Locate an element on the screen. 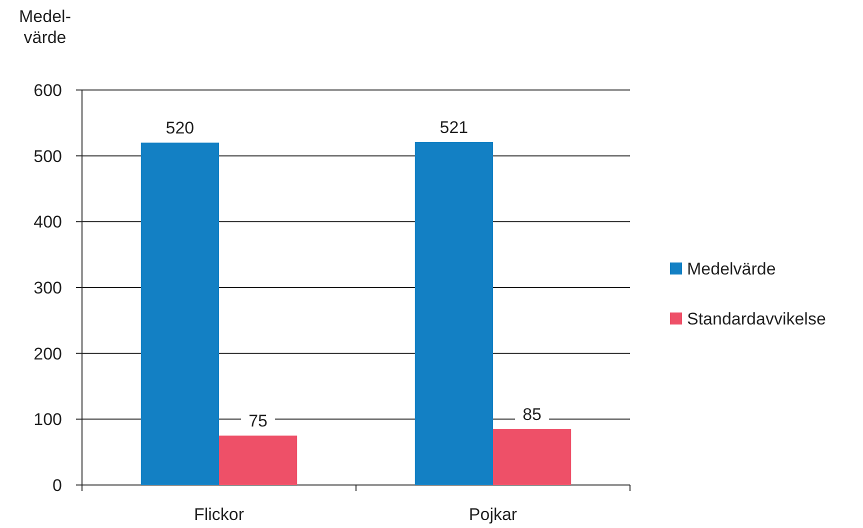 The height and width of the screenshot is (528, 863). y-tick-label: 500 is located at coordinates (48, 156).